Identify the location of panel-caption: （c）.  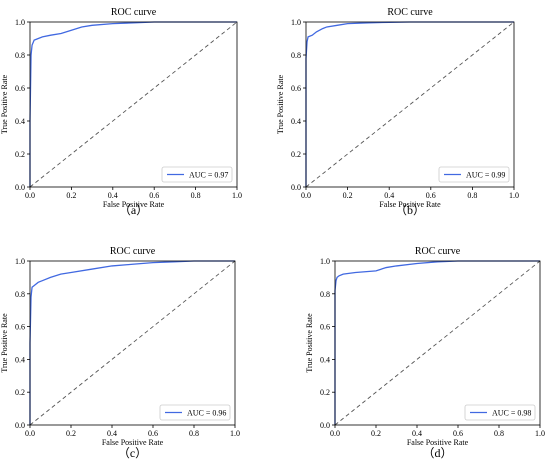
(132, 453).